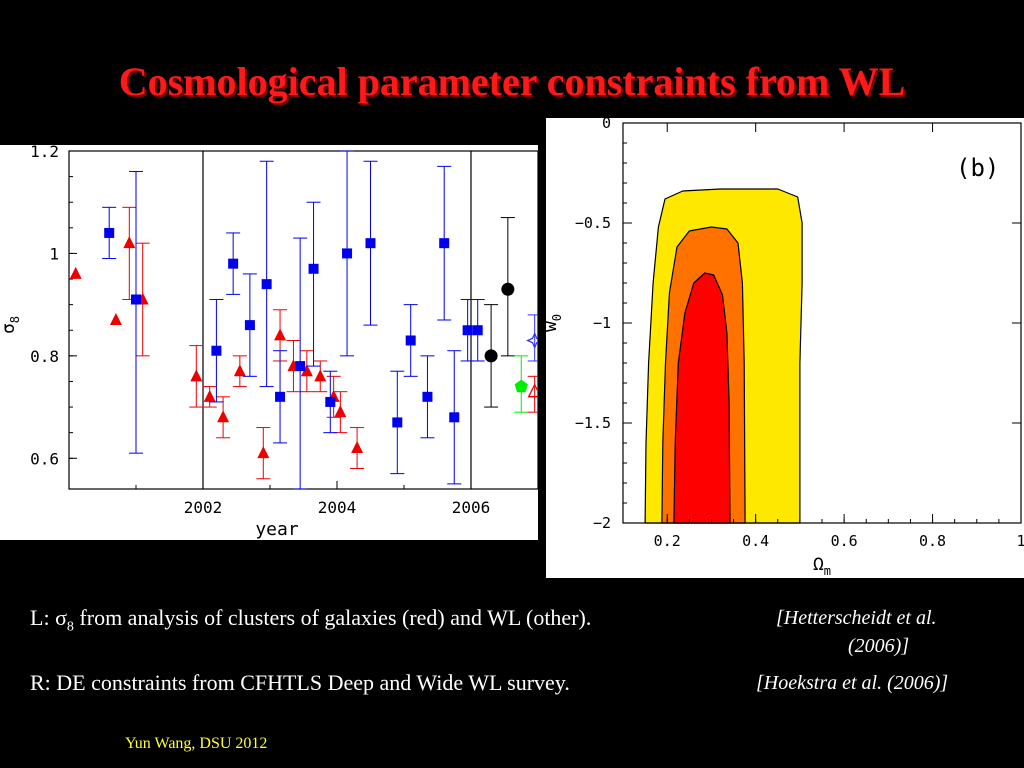  What do you see at coordinates (818, 564) in the screenshot?
I see `x-axis-label-omega: Ω` at bounding box center [818, 564].